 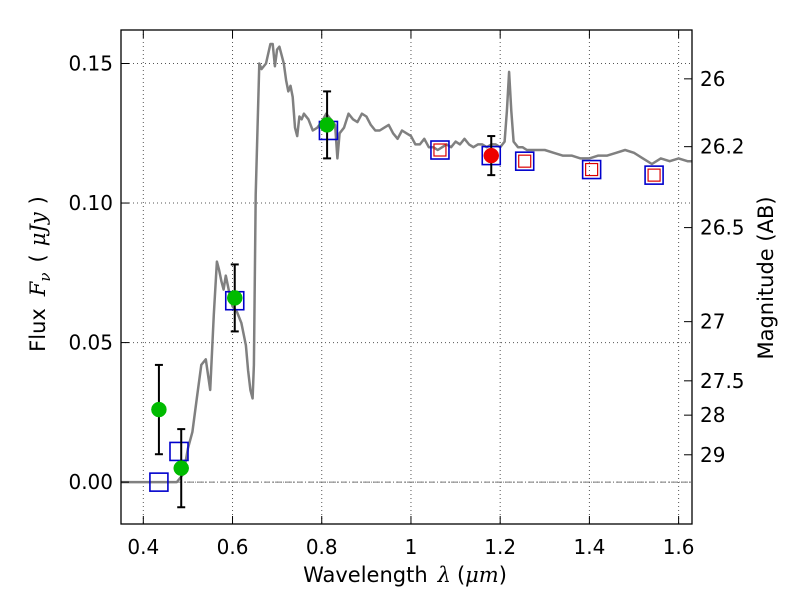 What do you see at coordinates (143, 547) in the screenshot?
I see `x-tick-label: 0.4` at bounding box center [143, 547].